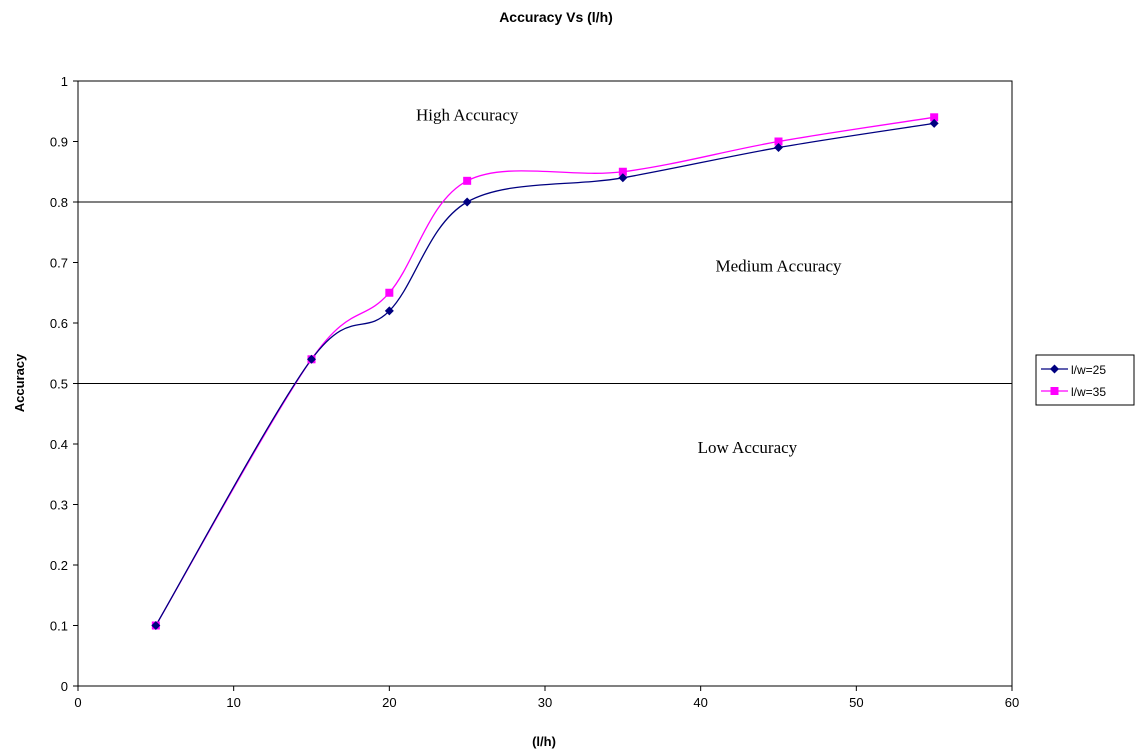 Image resolution: width=1148 pixels, height=754 pixels. I want to click on y-tick-label: 0.7, so click(59, 263).